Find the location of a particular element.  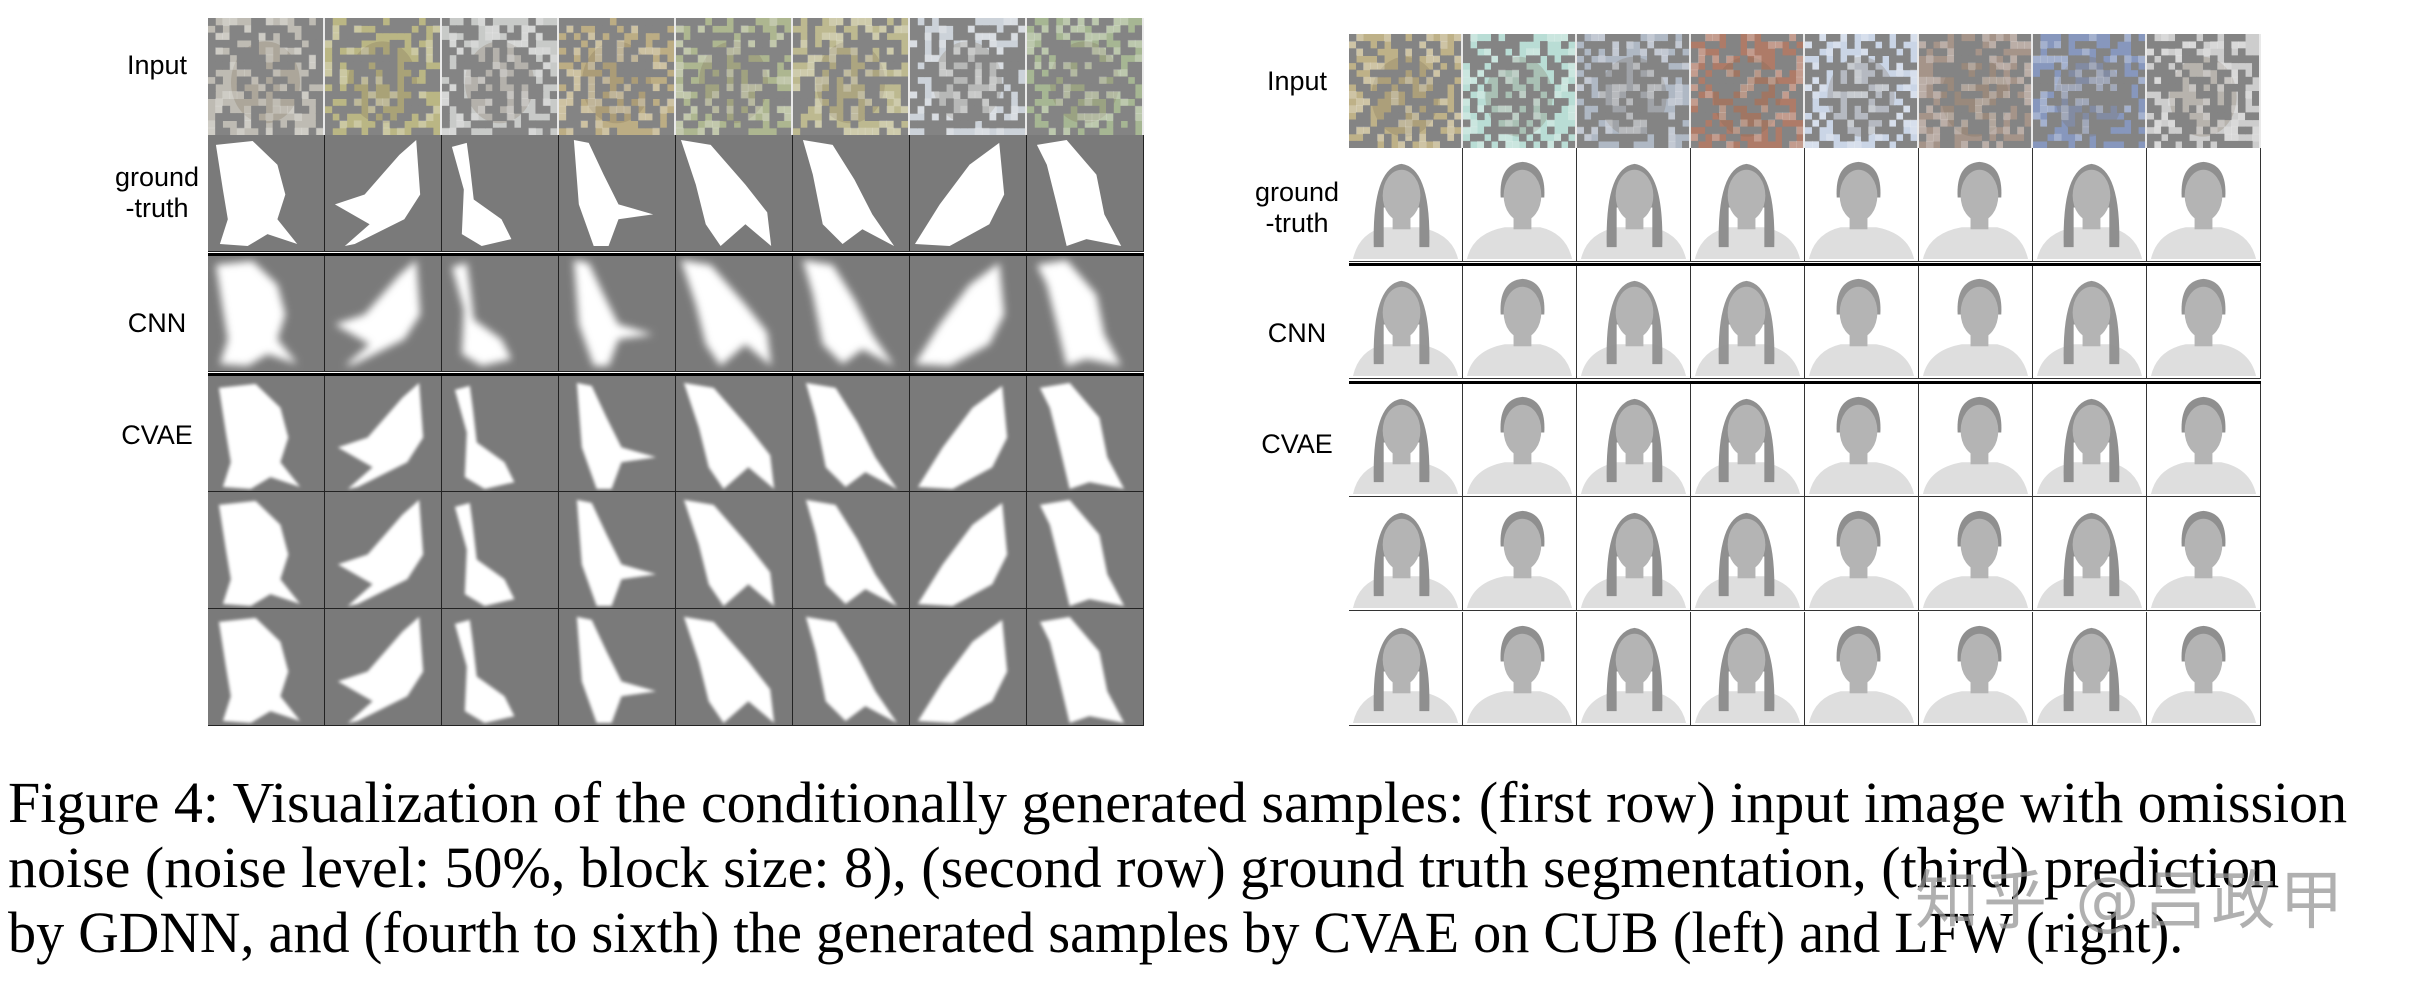

right-cell-r3-c5 is located at coordinates (1862, 322).